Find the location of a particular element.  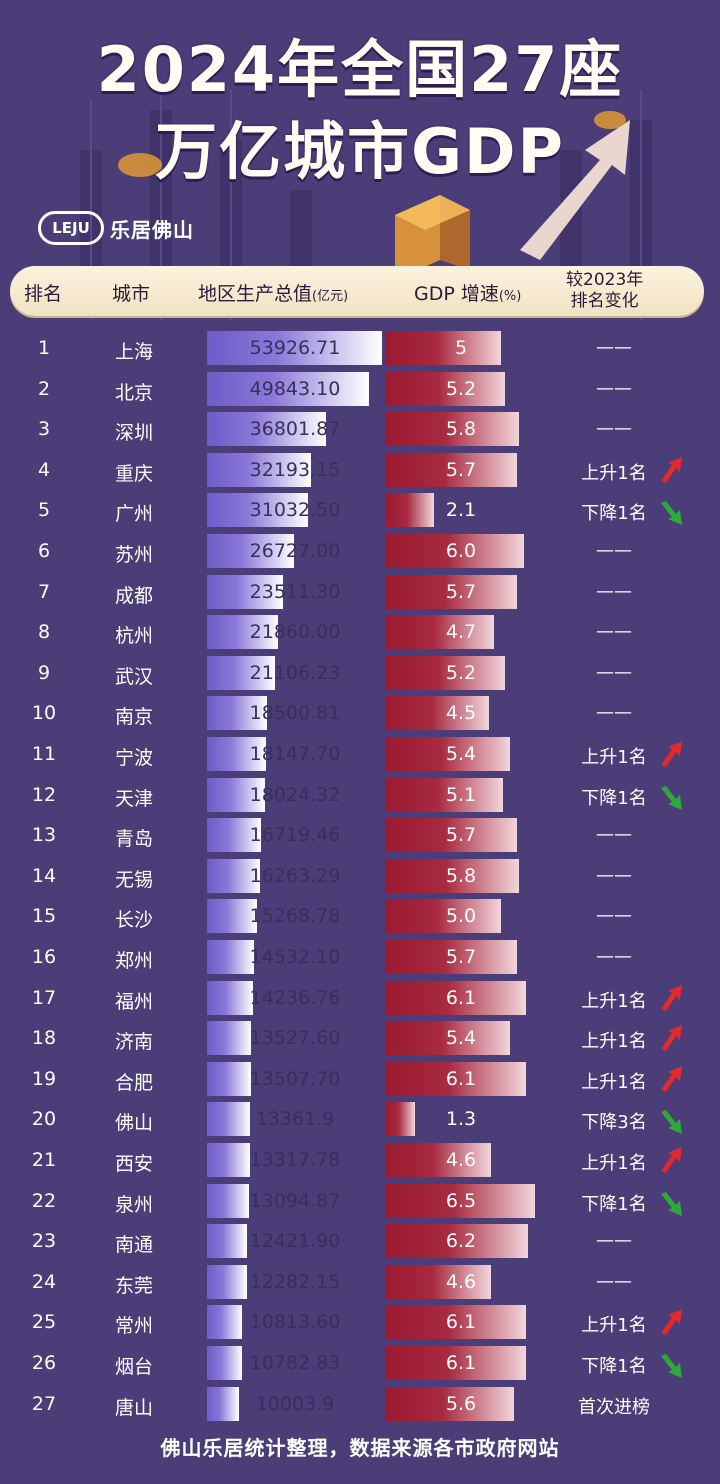

city-cell: 烟台 is located at coordinates (133, 1367).